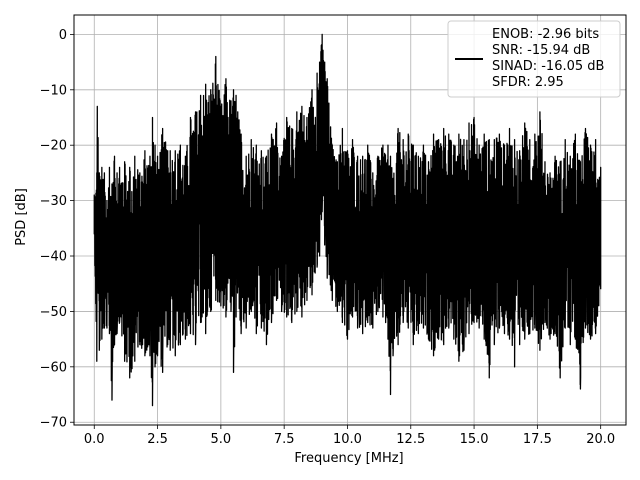  I want to click on y-tick-label: 0, so click(63, 35).